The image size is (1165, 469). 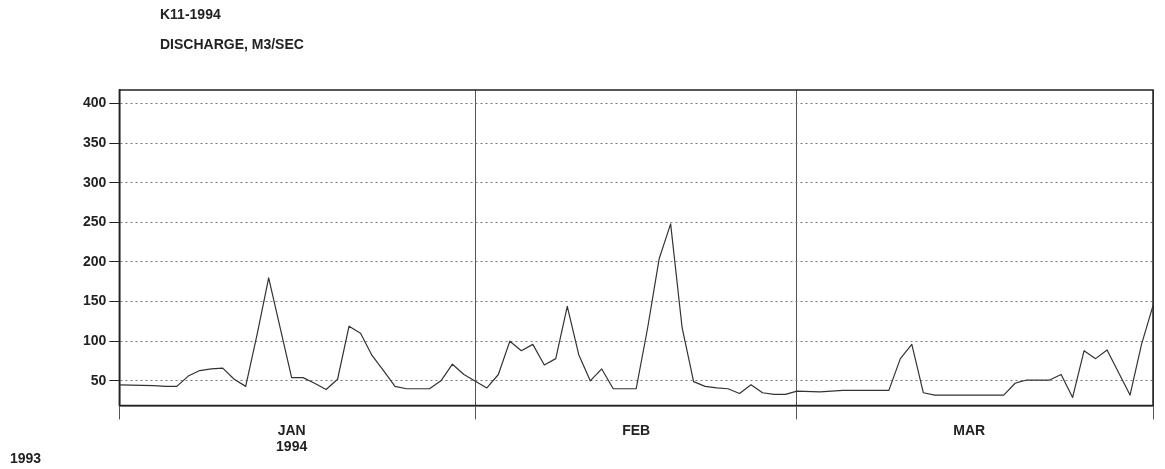 I want to click on y-tick-label: 250, so click(x=95, y=221).